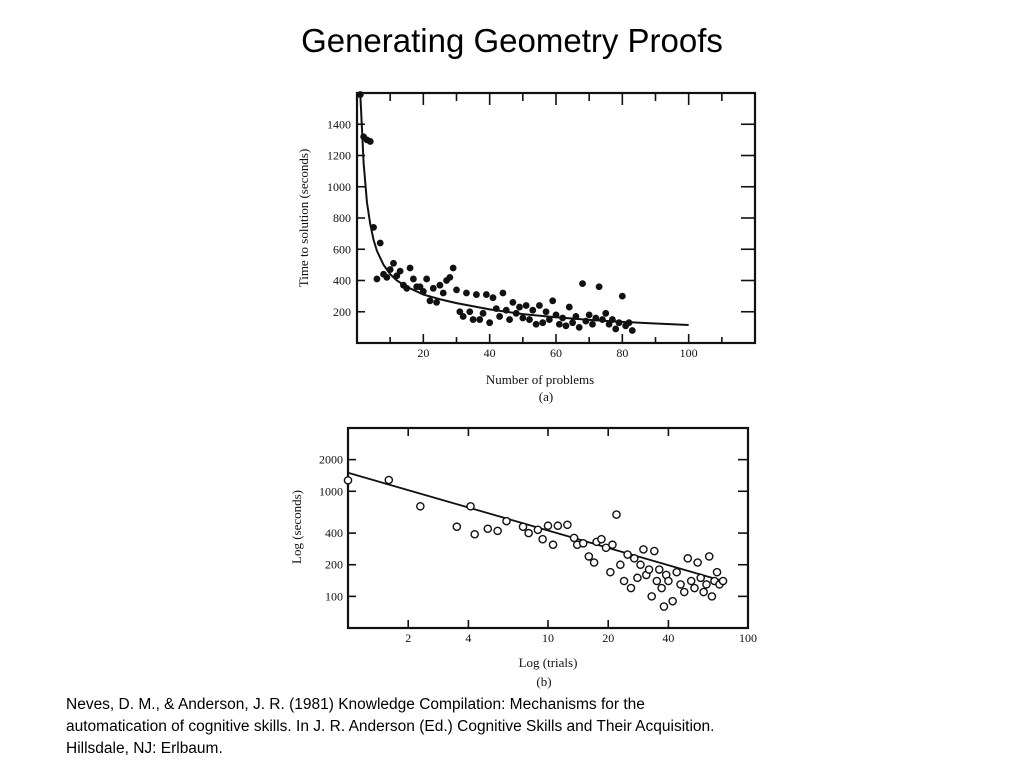 The width and height of the screenshot is (1024, 768). What do you see at coordinates (296, 527) in the screenshot?
I see `chart-b-ylabel: Log (seconds)` at bounding box center [296, 527].